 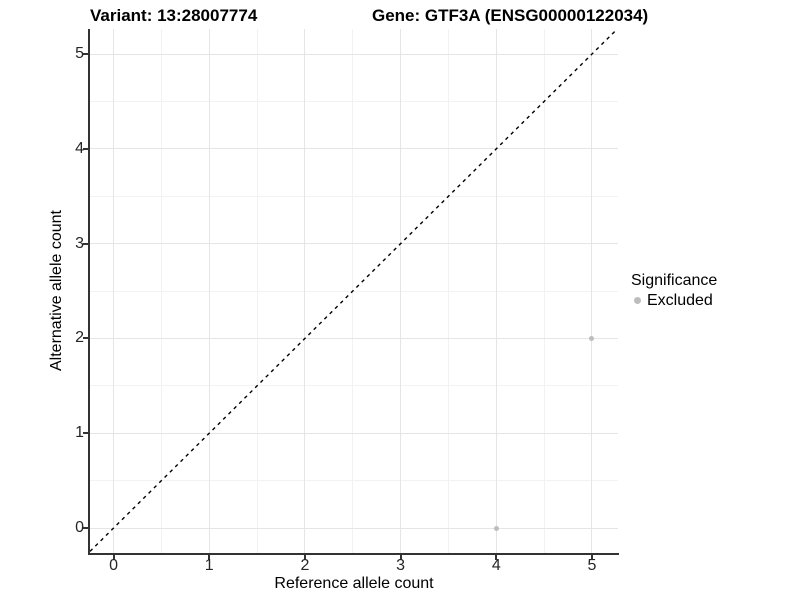 I want to click on y-axis-title: Alternative allele count, so click(x=56, y=291).